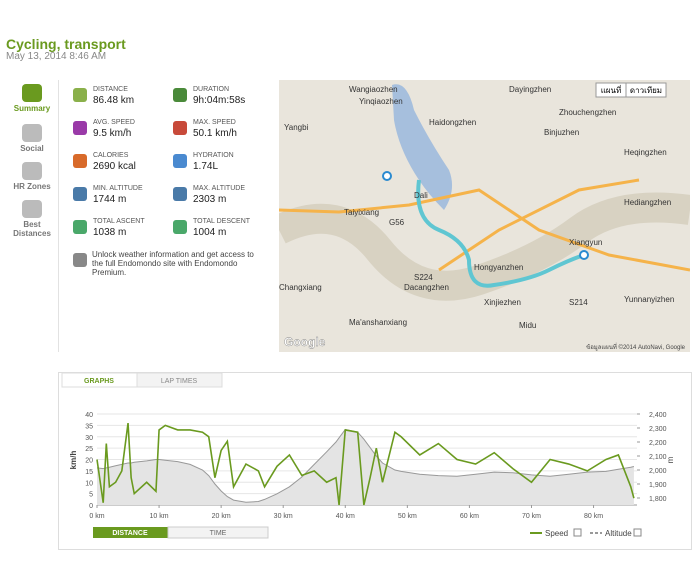 The height and width of the screenshot is (573, 700). I want to click on tab-label: GRAPHS, so click(99, 381).